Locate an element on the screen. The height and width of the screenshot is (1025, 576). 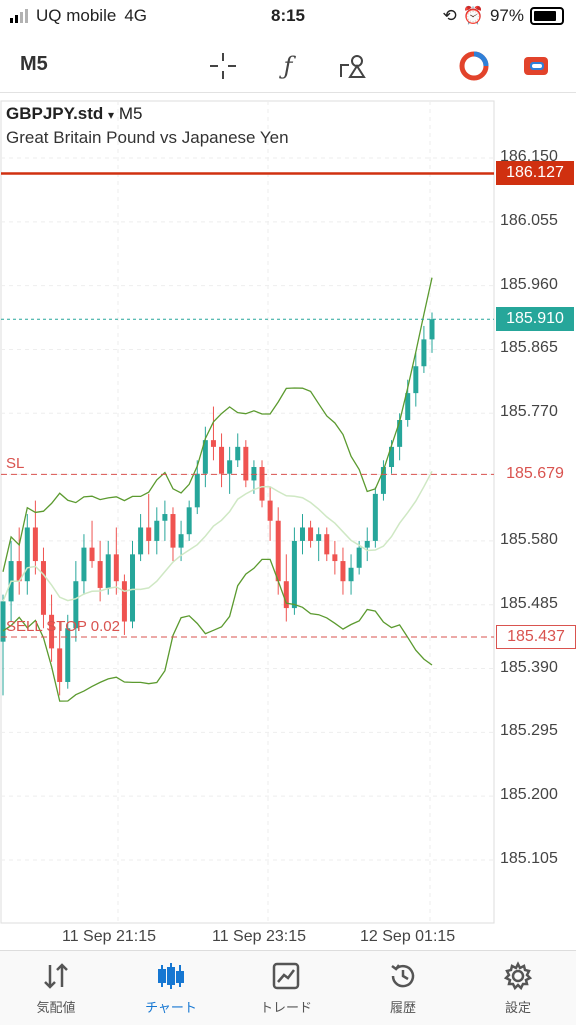
price-axis-label: 185.865 is located at coordinates (529, 348).